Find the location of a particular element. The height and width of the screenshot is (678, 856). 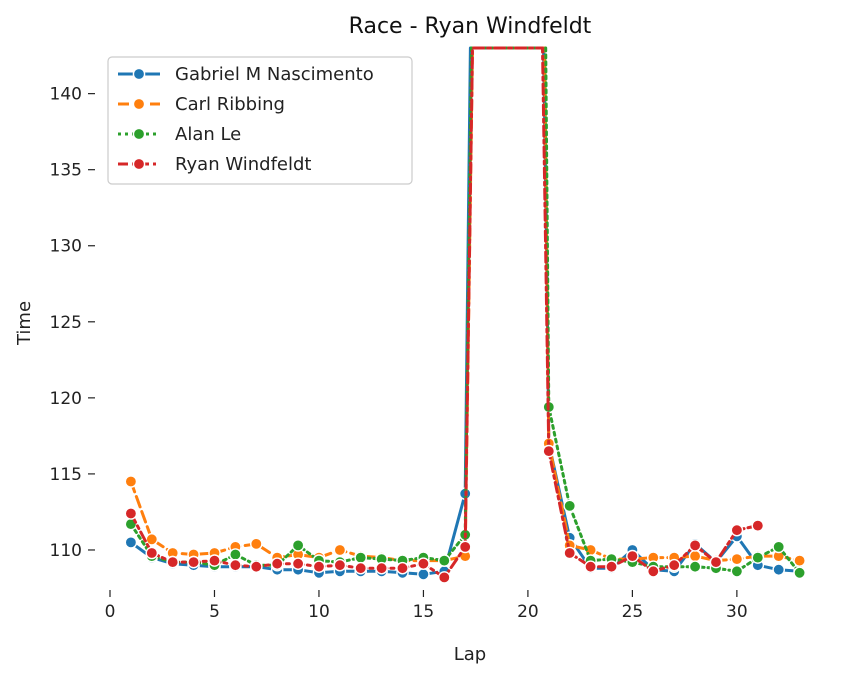

x-axis-label: Lap is located at coordinates (470, 654).